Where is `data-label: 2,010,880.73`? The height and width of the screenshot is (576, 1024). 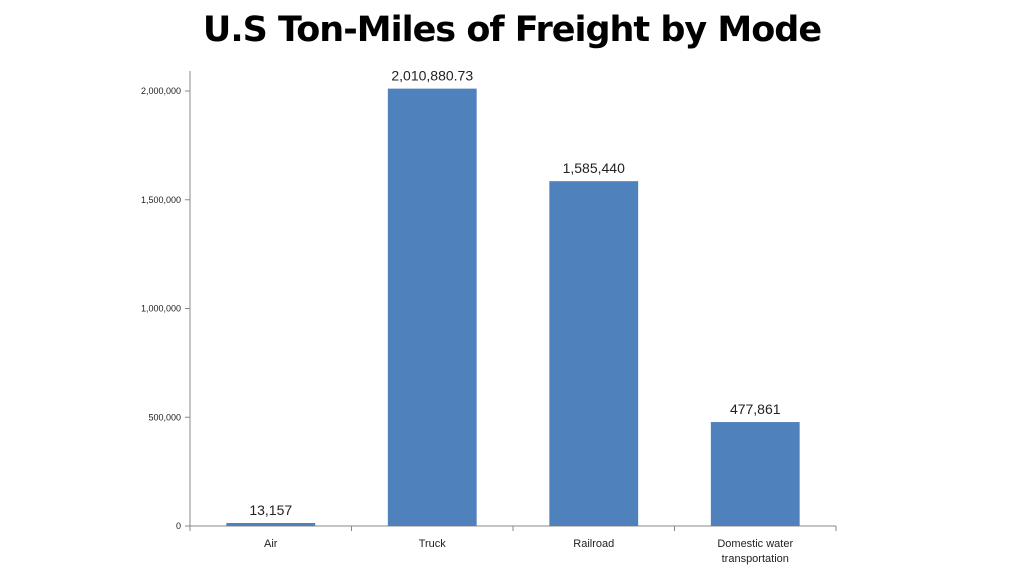
data-label: 2,010,880.73 is located at coordinates (432, 76).